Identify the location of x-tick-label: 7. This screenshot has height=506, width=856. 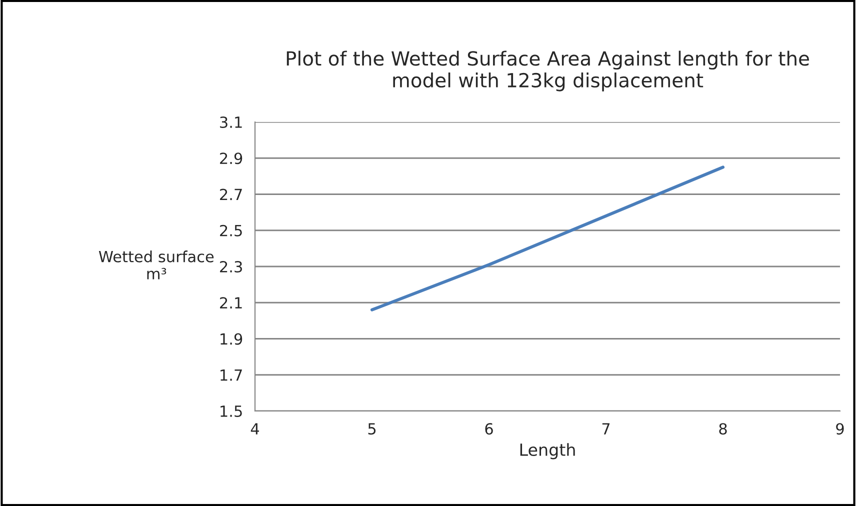
(606, 428).